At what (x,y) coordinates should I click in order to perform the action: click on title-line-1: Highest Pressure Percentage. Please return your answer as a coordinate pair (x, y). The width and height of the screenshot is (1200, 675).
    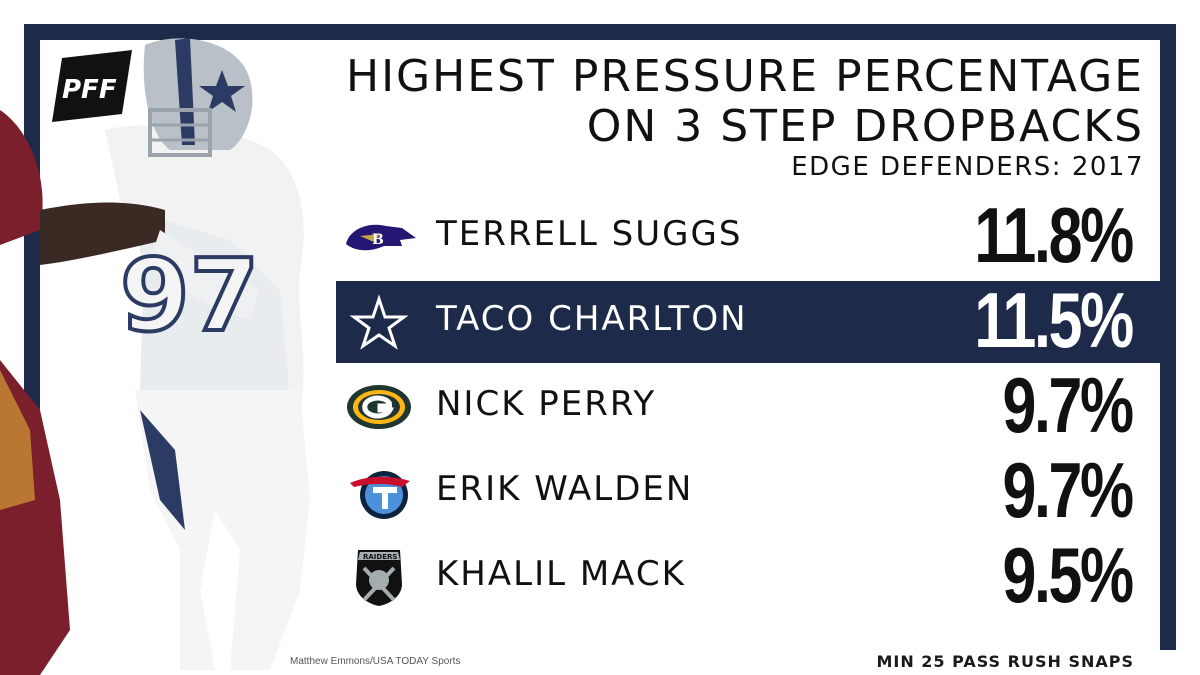
    Looking at the image, I should click on (744, 76).